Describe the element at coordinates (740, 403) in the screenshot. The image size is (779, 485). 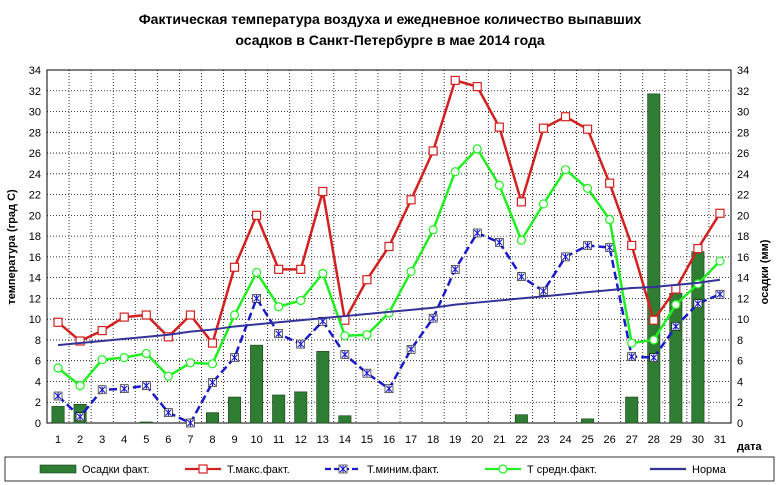
I see `y-right-tick-label: 2` at that location.